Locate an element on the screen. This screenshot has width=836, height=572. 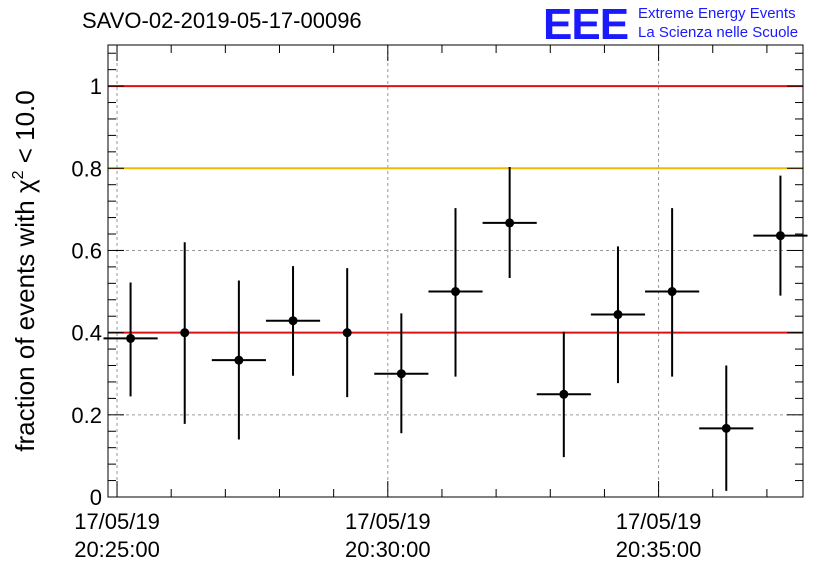
y-tick-label: 0.8 is located at coordinates (86, 168).